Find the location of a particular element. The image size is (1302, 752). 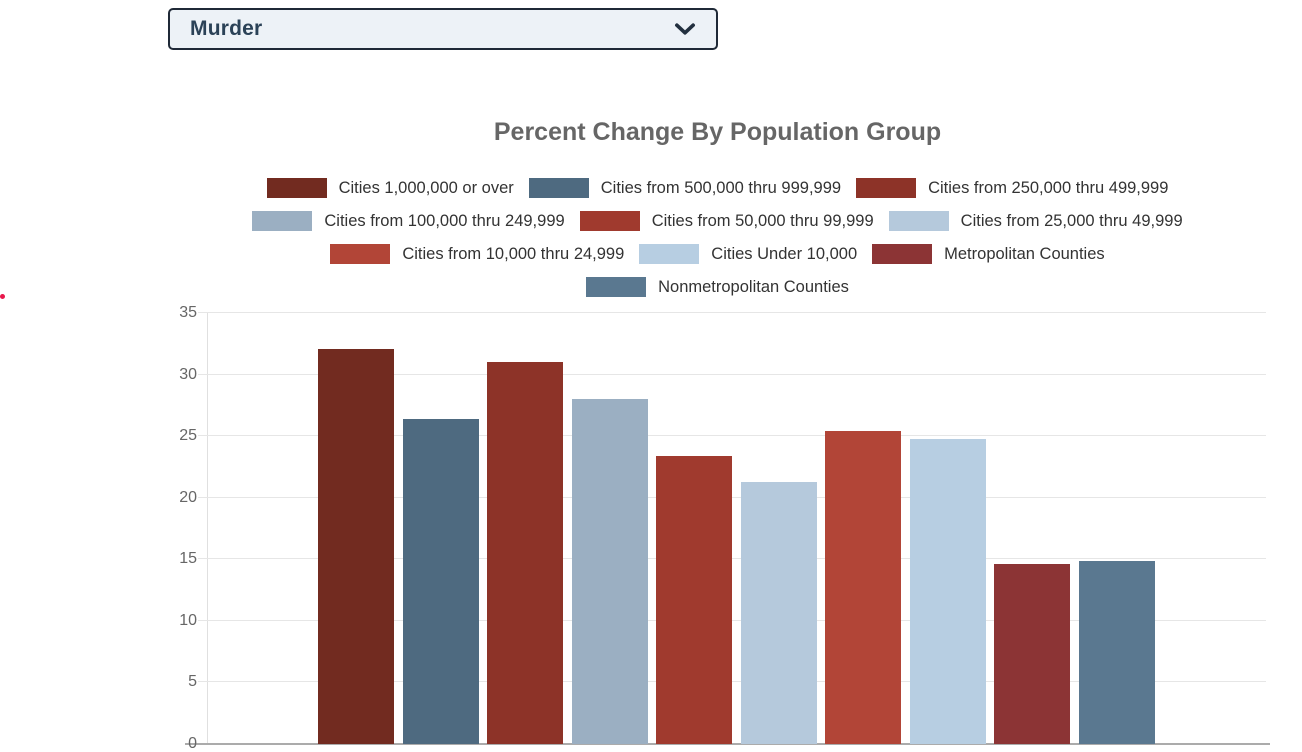

legend-label: Cities from 50,000 thru 99,999 is located at coordinates (762, 220).